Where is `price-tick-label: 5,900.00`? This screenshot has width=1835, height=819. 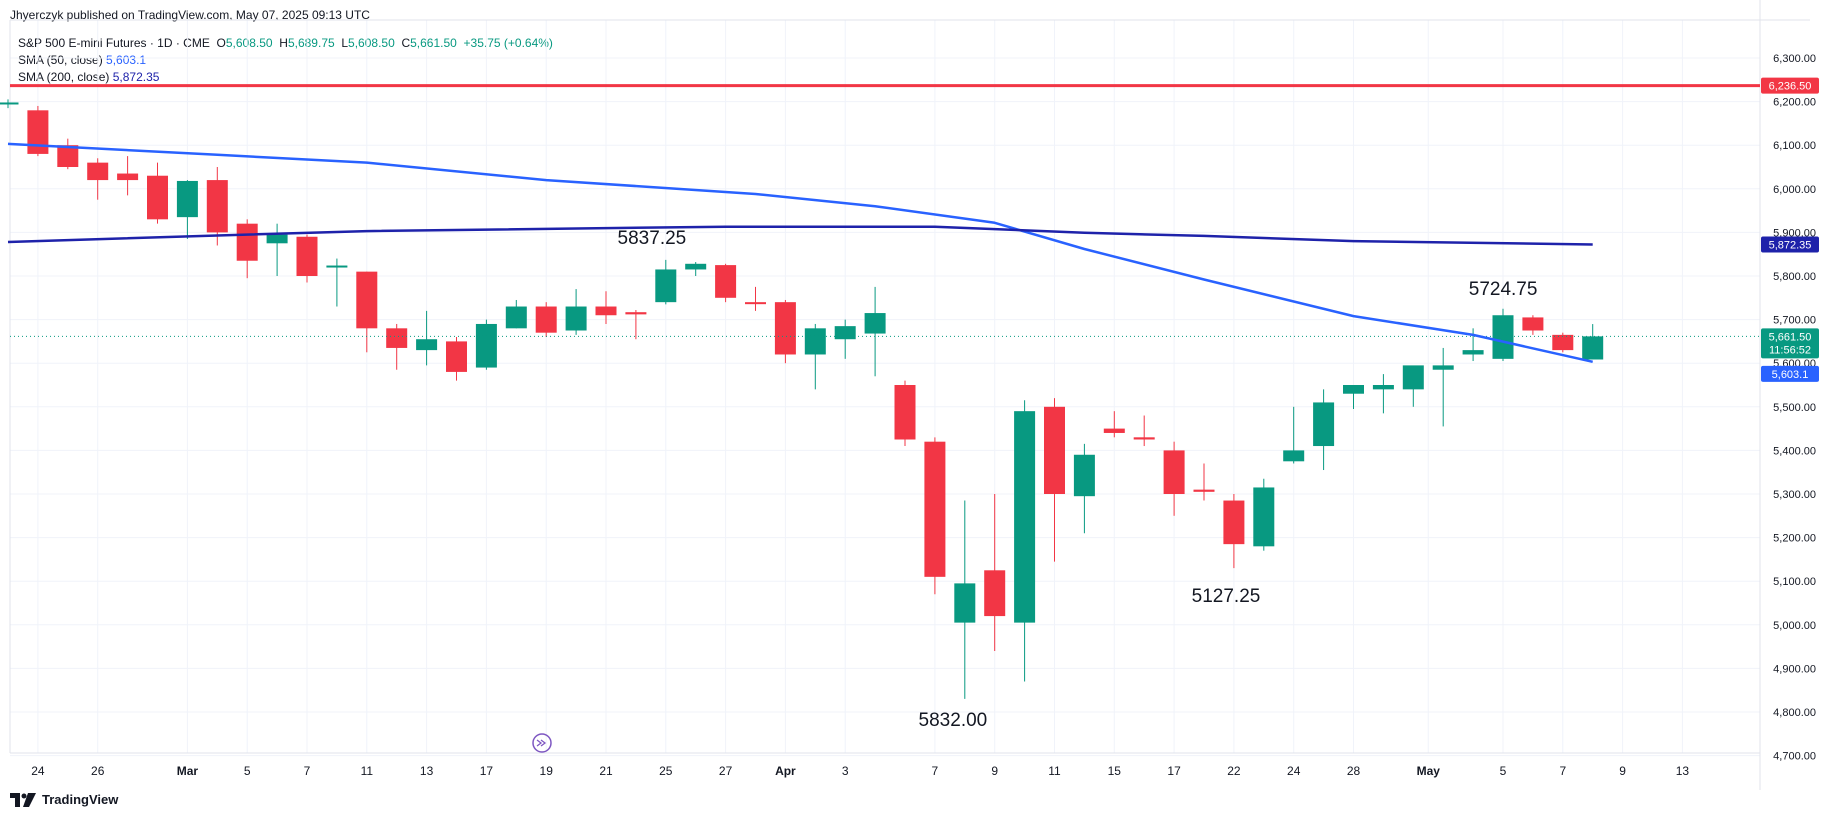
price-tick-label: 5,900.00 is located at coordinates (1794, 233).